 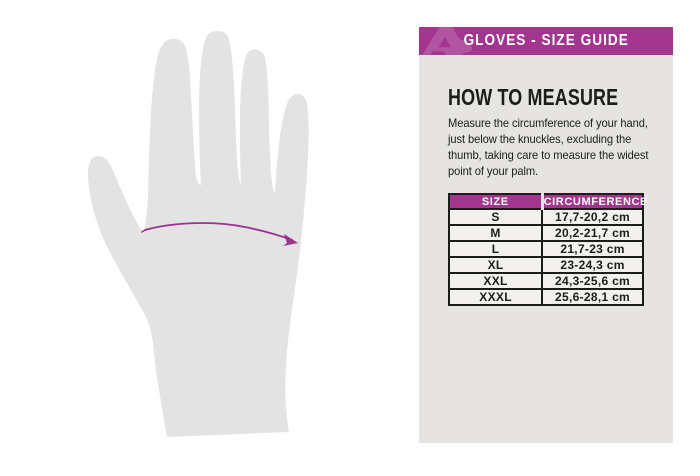 What do you see at coordinates (495, 233) in the screenshot?
I see `size-cell: M` at bounding box center [495, 233].